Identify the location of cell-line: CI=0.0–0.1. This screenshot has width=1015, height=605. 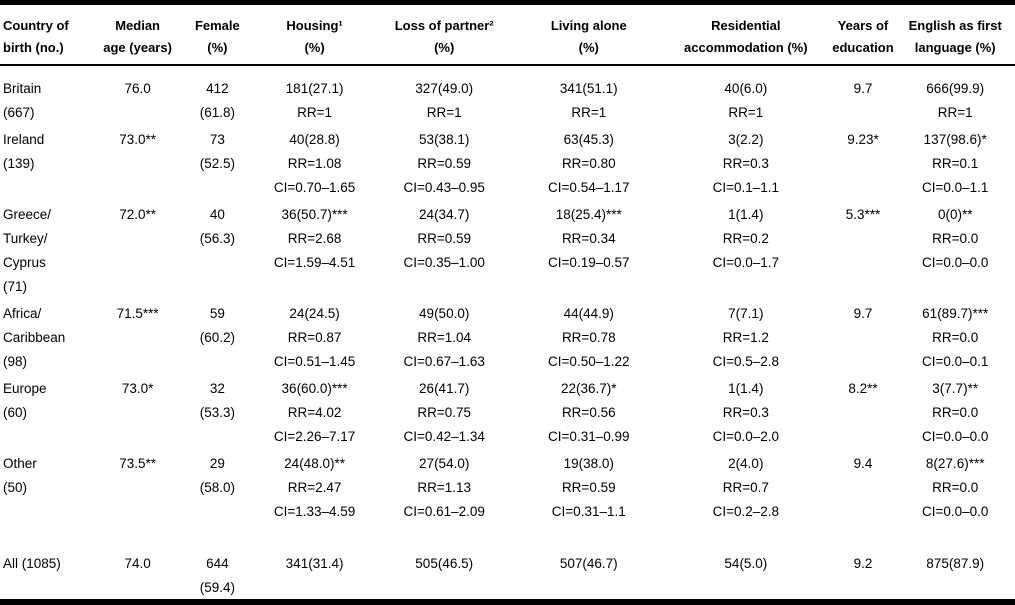
(955, 361).